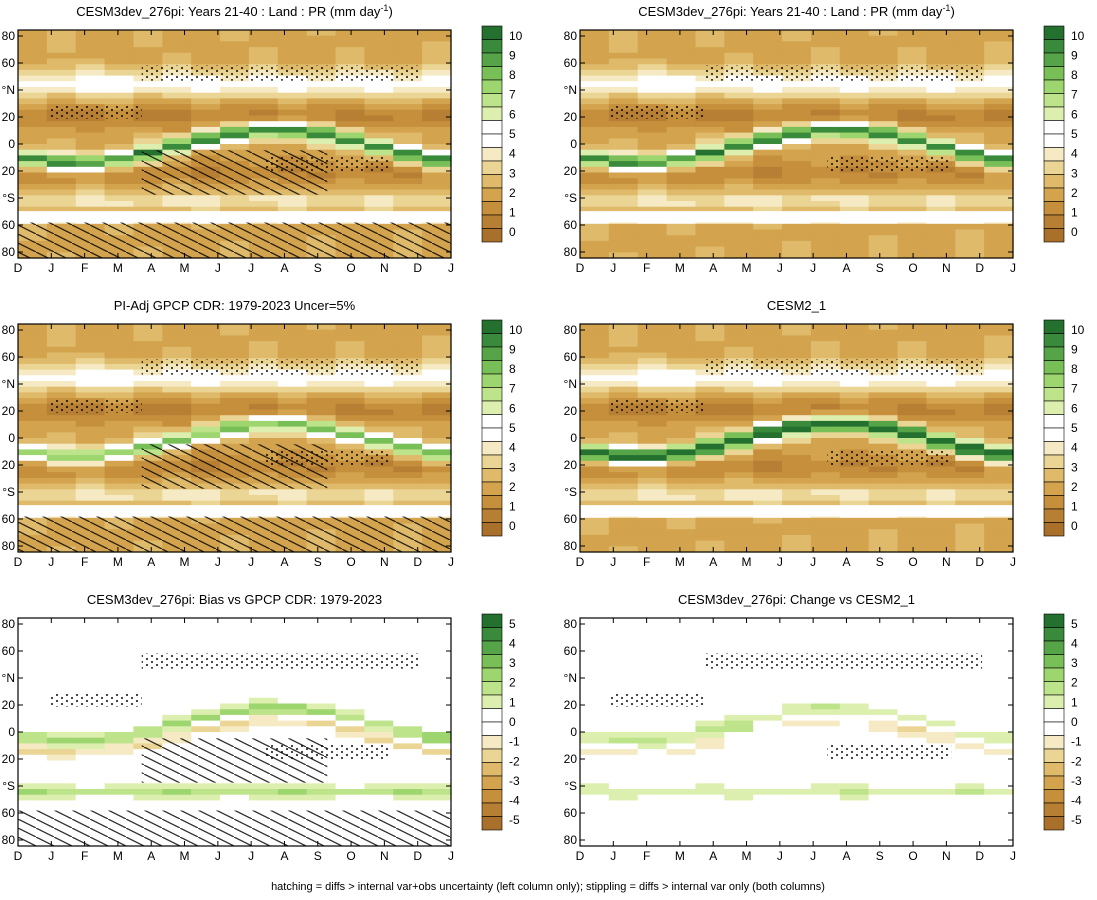 The height and width of the screenshot is (900, 1097). Describe the element at coordinates (512, 114) in the screenshot. I see `colorbar-label: 6` at that location.